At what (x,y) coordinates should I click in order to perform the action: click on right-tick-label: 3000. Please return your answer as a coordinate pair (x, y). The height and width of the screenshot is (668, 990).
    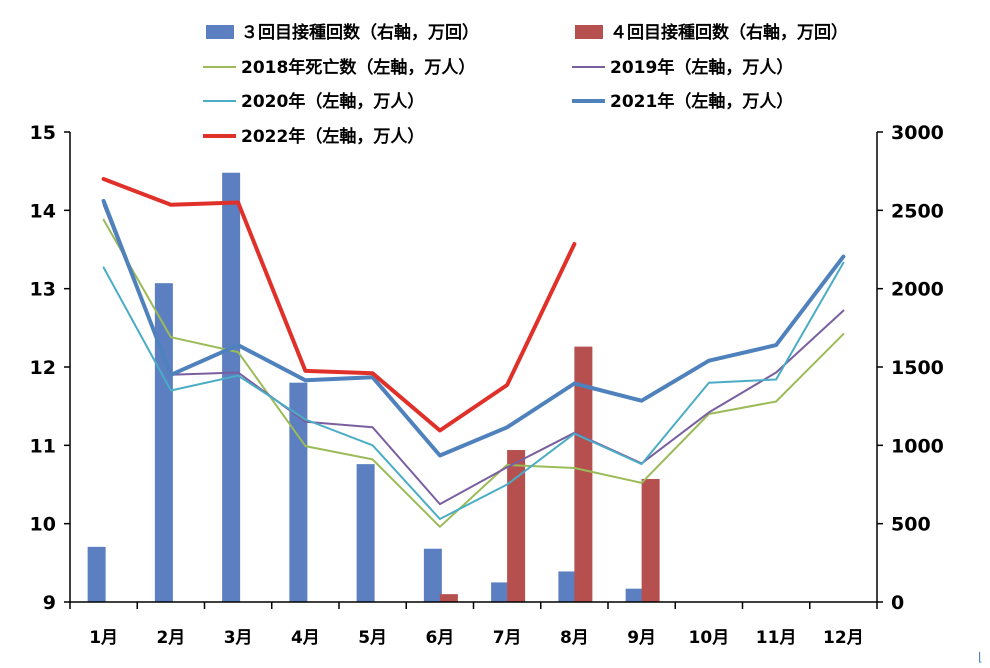
    Looking at the image, I should click on (917, 133).